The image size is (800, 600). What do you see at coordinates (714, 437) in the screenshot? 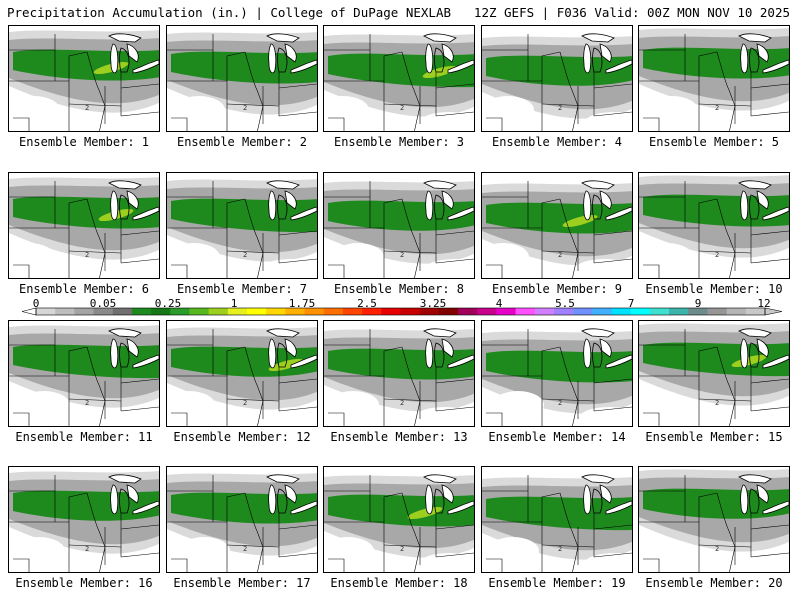
I see `ensemble-member-label: Ensemble Member: 15` at bounding box center [714, 437].